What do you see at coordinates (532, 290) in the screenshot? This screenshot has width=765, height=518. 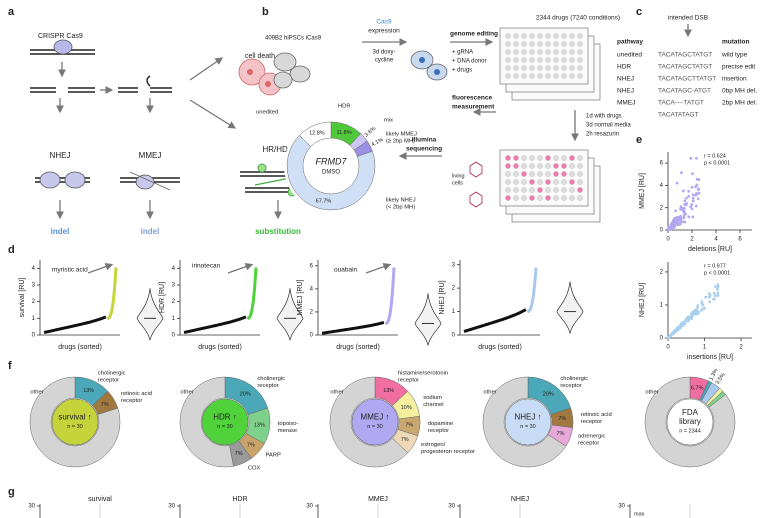 I see `sorted-curve-top` at bounding box center [532, 290].